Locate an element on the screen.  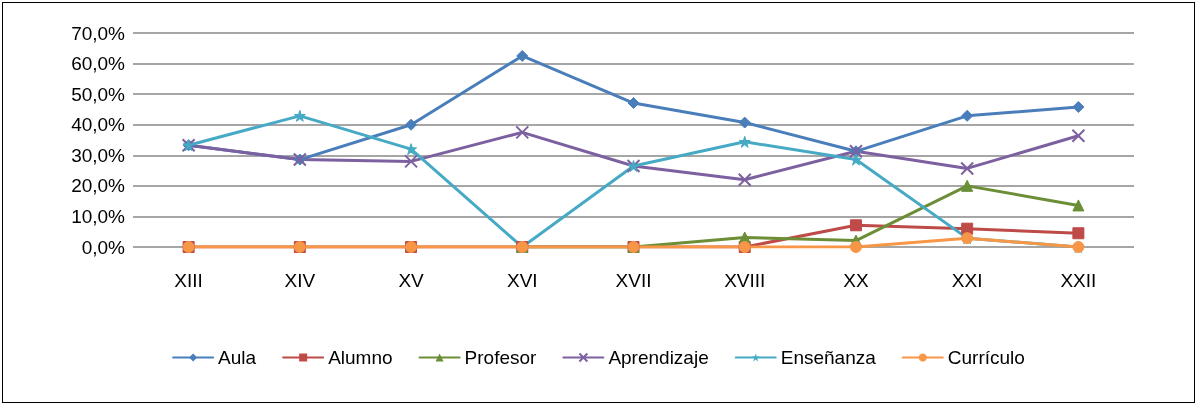
y-tick-label: 70,0% is located at coordinates (98, 33).